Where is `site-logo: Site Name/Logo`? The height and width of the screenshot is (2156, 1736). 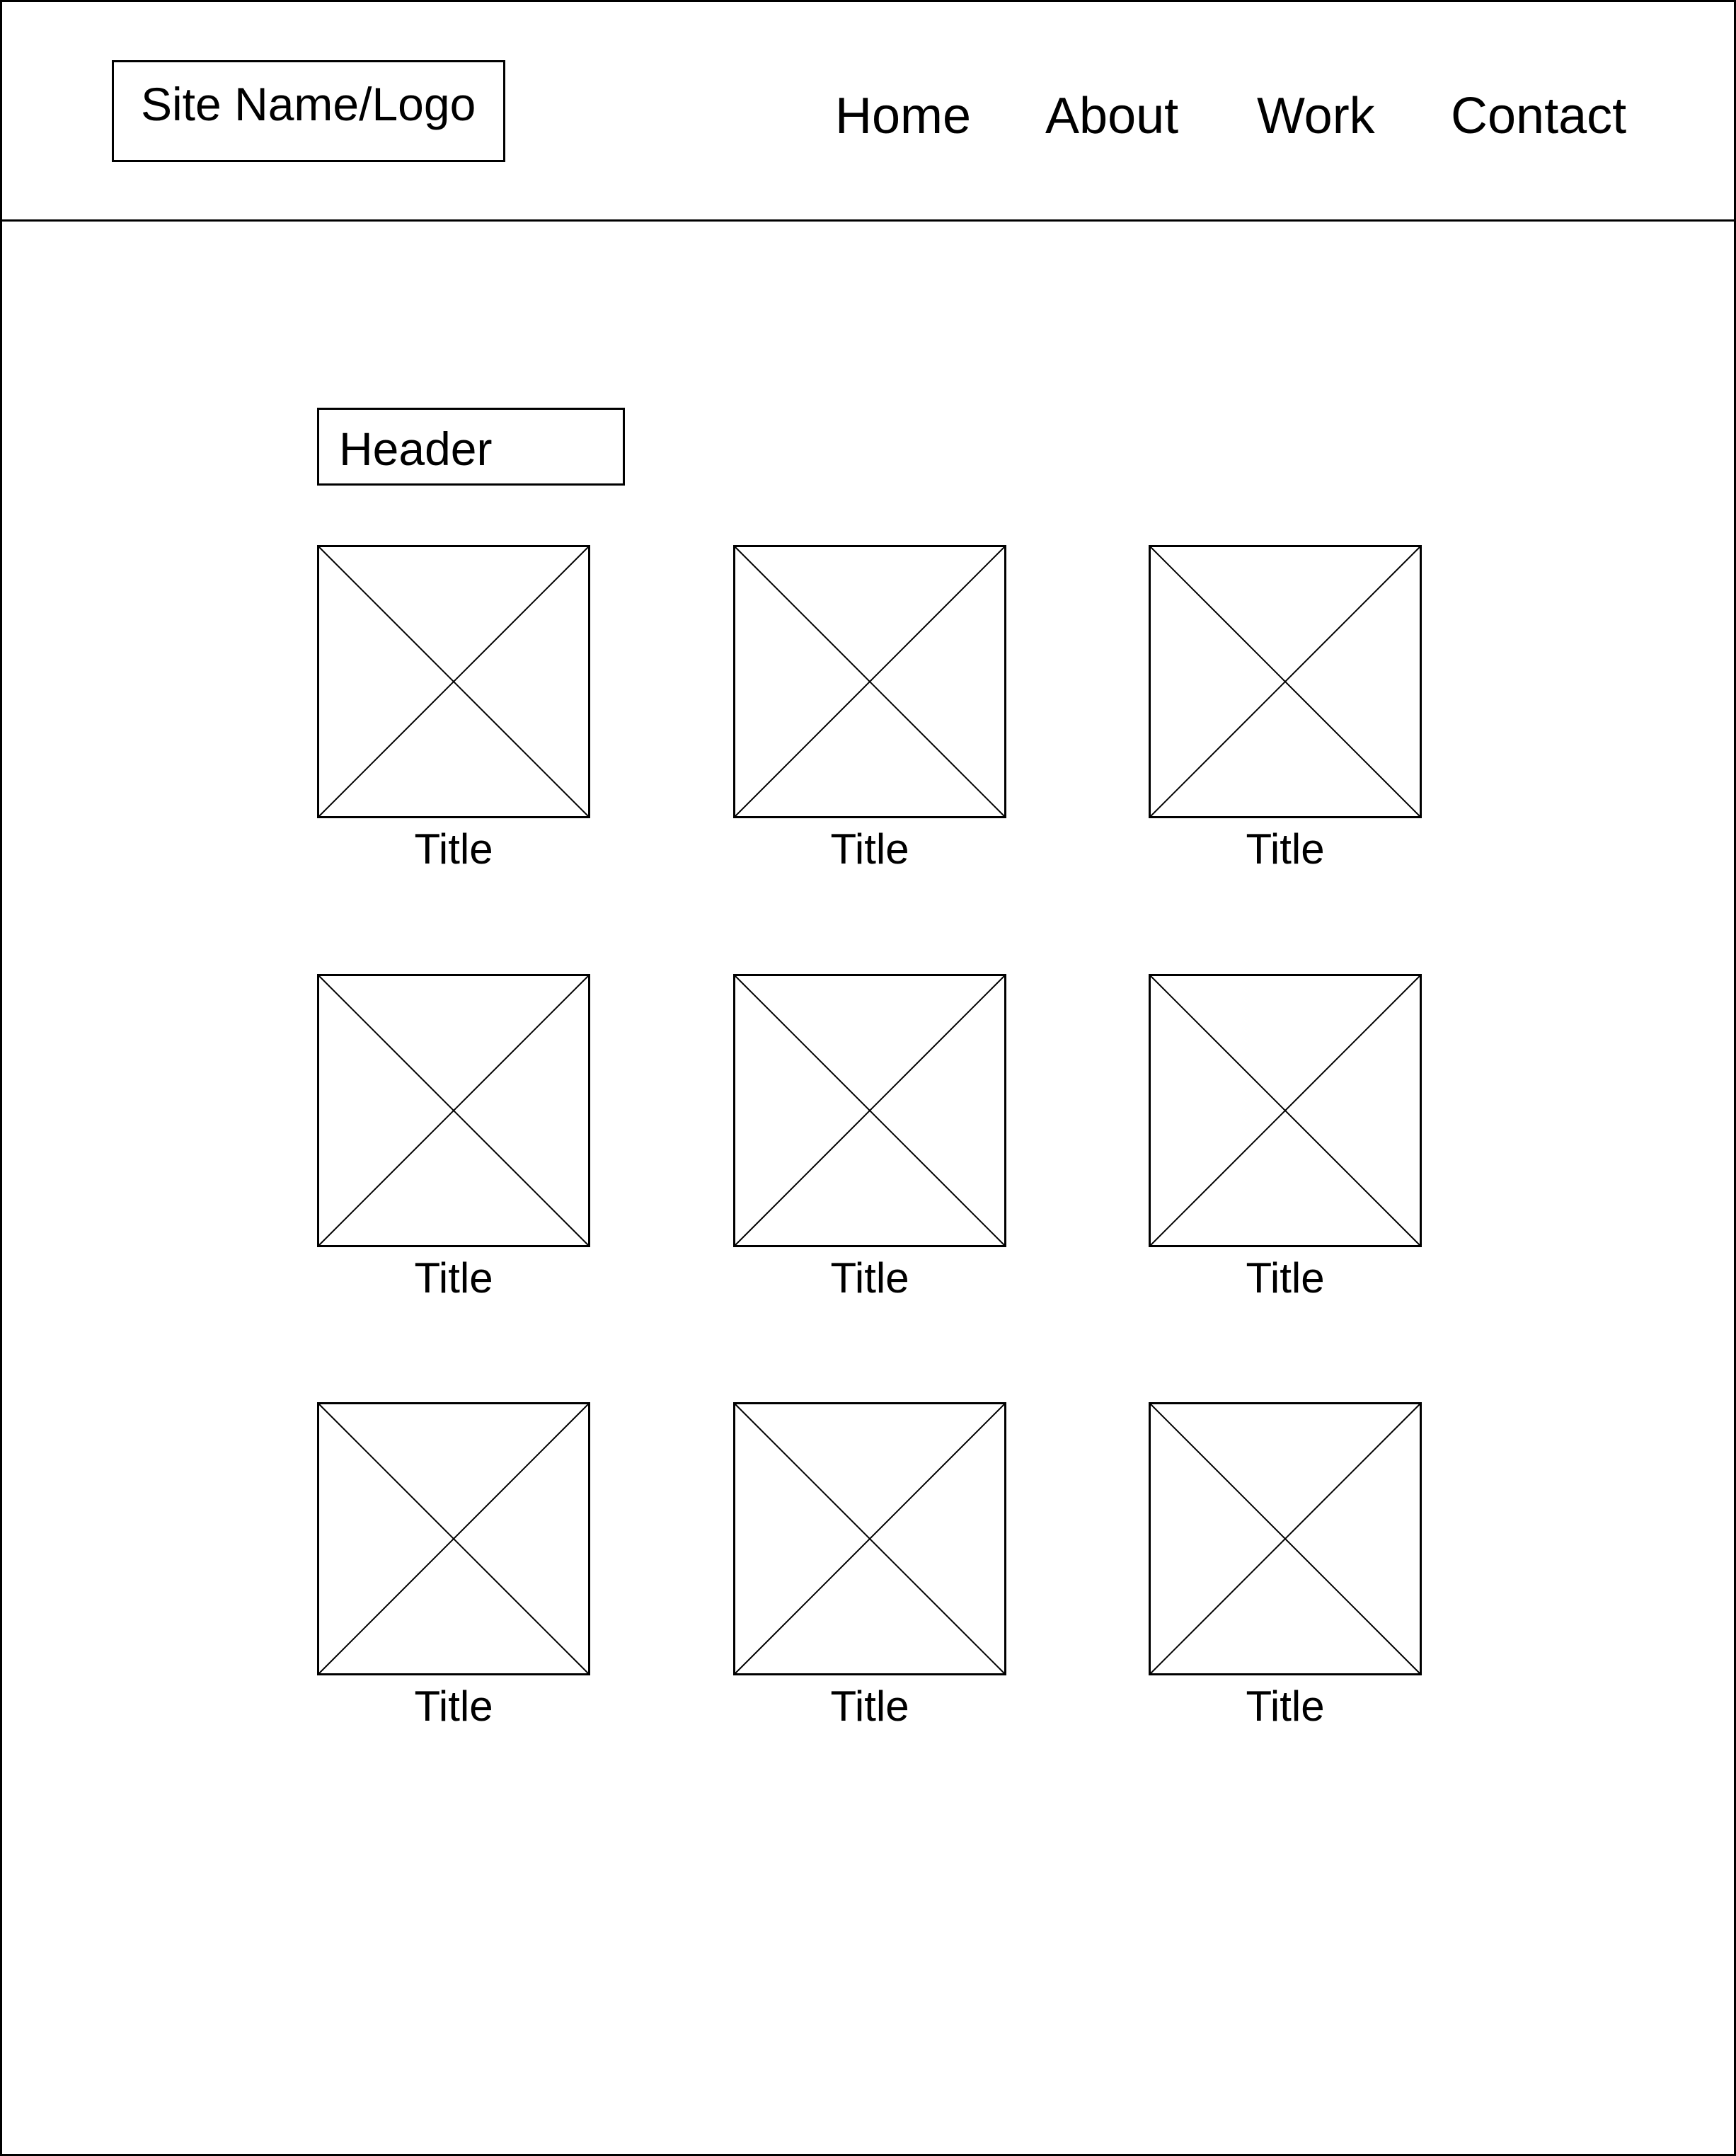 site-logo: Site Name/Logo is located at coordinates (308, 111).